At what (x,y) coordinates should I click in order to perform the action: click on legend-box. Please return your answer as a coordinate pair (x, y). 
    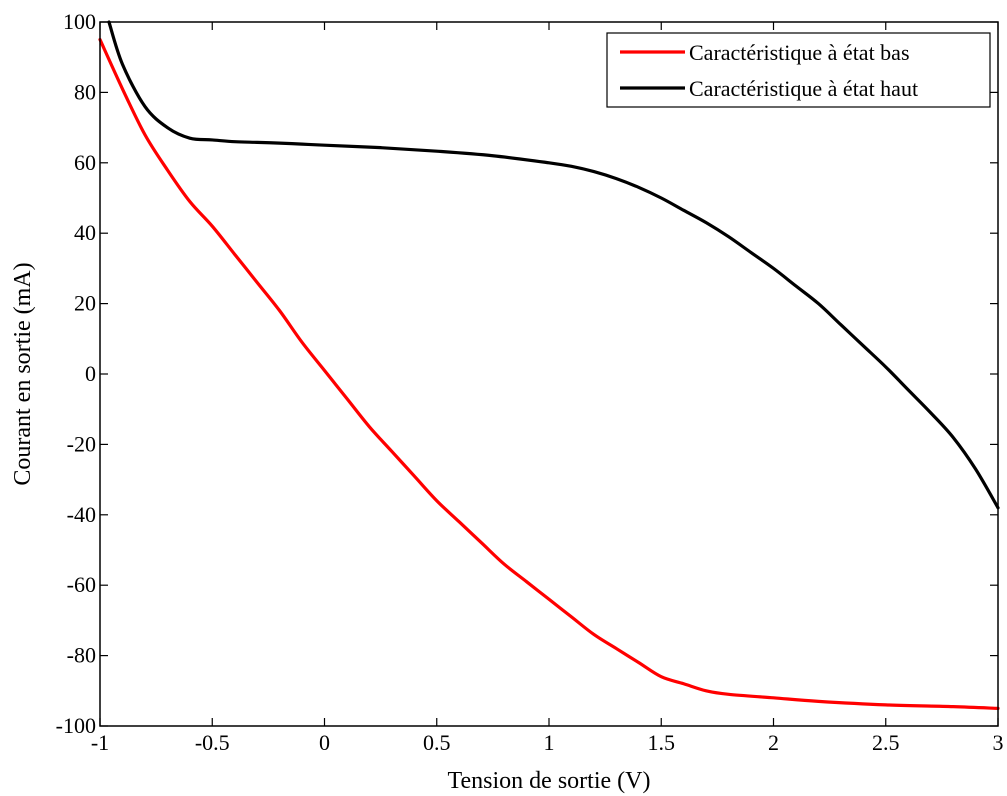
    Looking at the image, I should click on (798, 70).